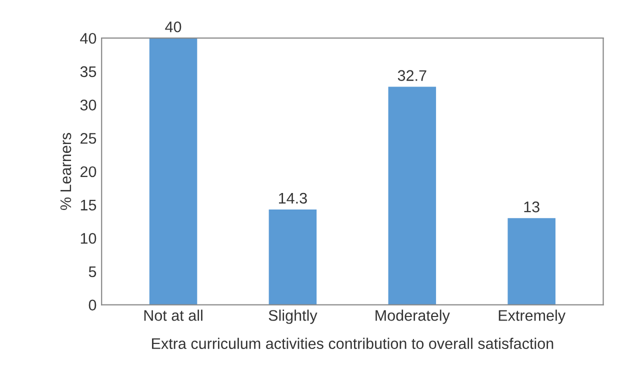  What do you see at coordinates (173, 315) in the screenshot?
I see `x-tick-label: Not at all` at bounding box center [173, 315].